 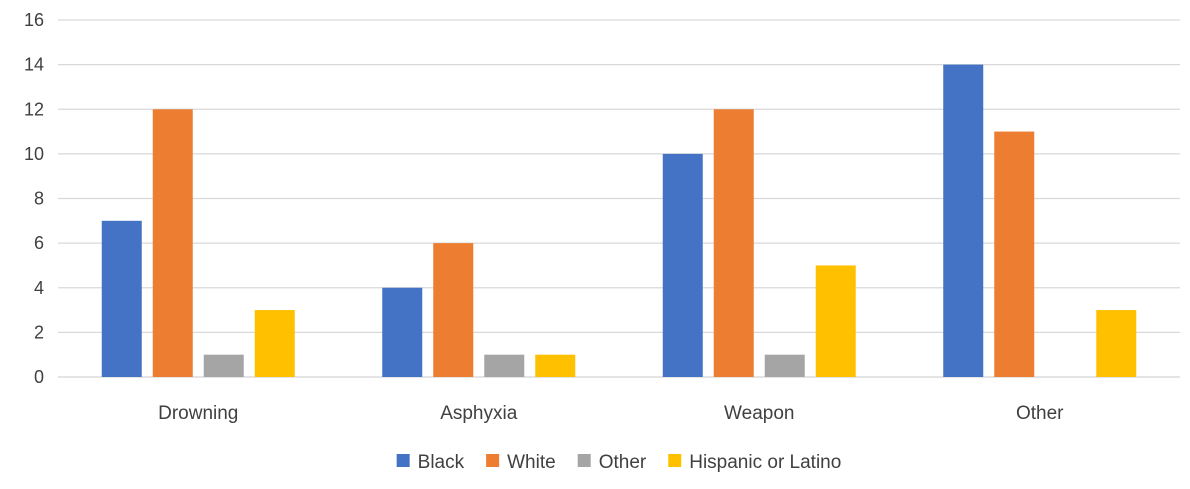 I want to click on y-tick-label: 12, so click(x=34, y=109).